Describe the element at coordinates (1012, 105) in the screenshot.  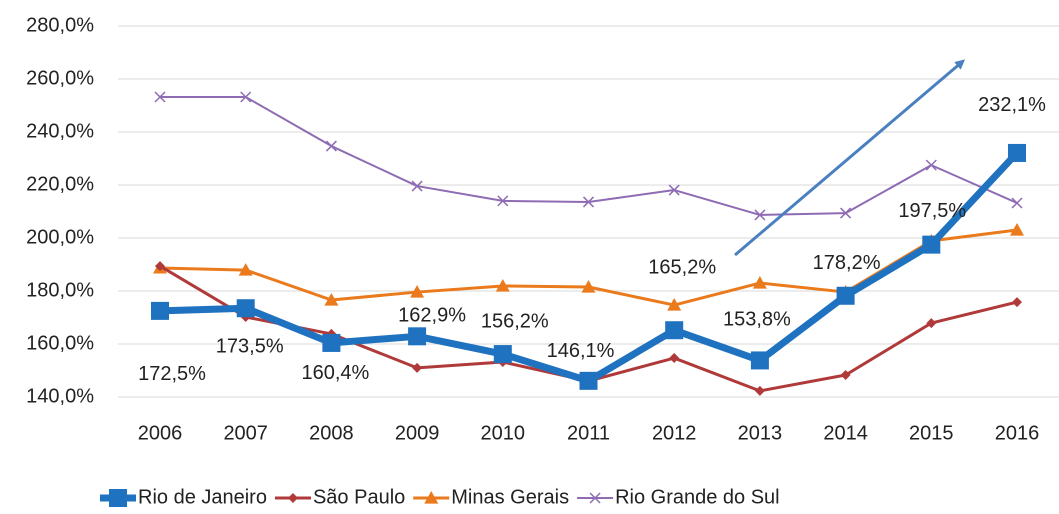
I see `data-label: 232,1%` at that location.